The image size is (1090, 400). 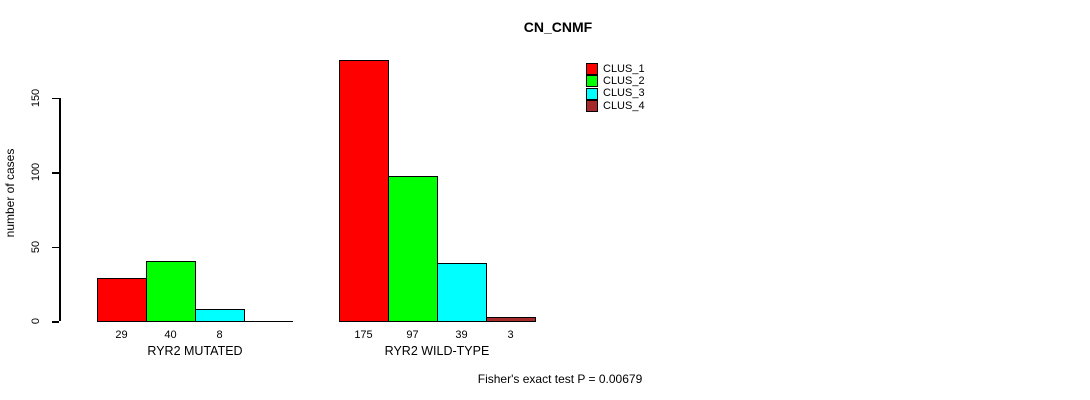 What do you see at coordinates (36, 321) in the screenshot?
I see `y-axis-tick-label: 0` at bounding box center [36, 321].